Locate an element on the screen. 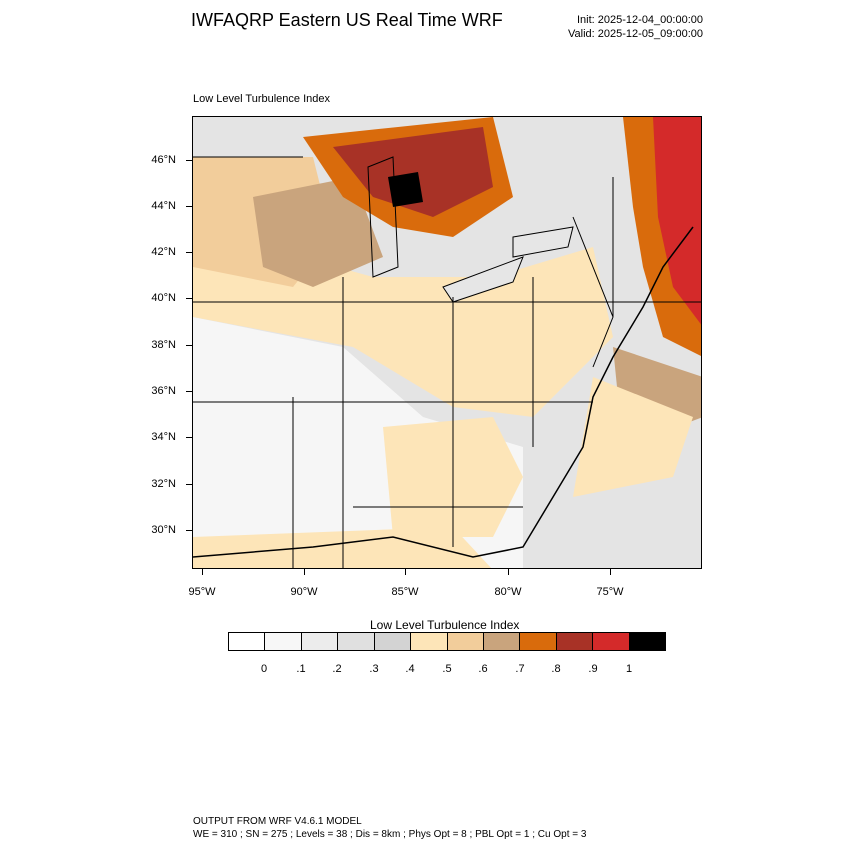  chart-title: IWFAQRP Eastern US Real Time WRF is located at coordinates (347, 20).